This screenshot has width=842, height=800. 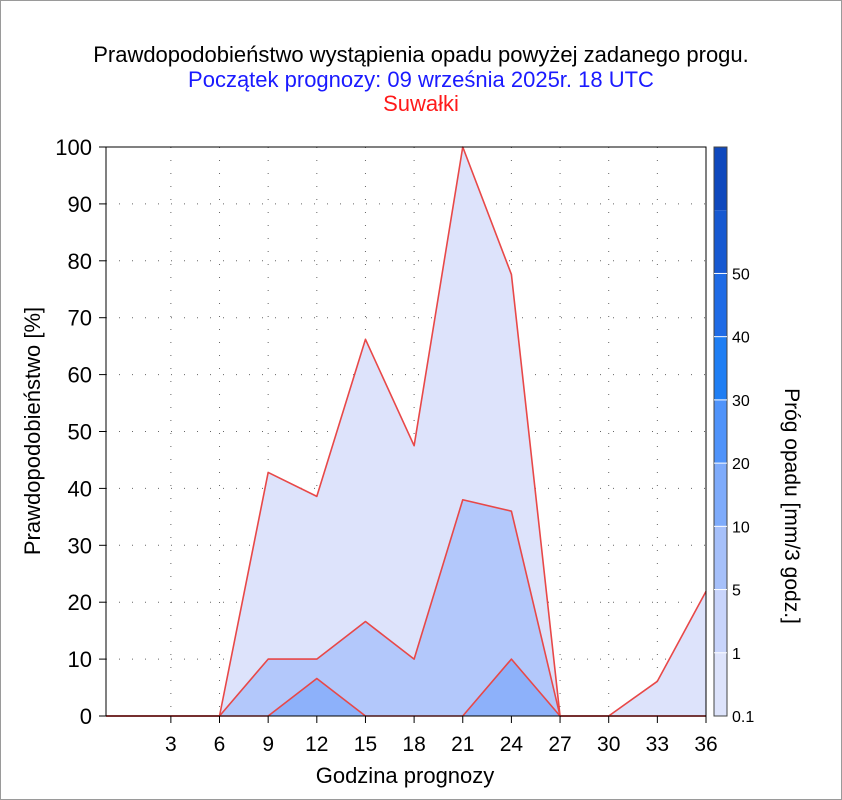 What do you see at coordinates (80, 602) in the screenshot?
I see `y-tick-label: 20` at bounding box center [80, 602].